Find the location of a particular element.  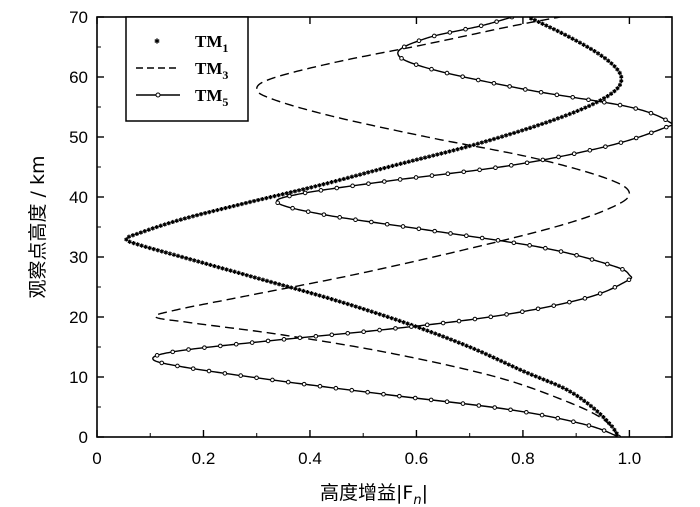

y-tick-label: 70 is located at coordinates (78, 17).